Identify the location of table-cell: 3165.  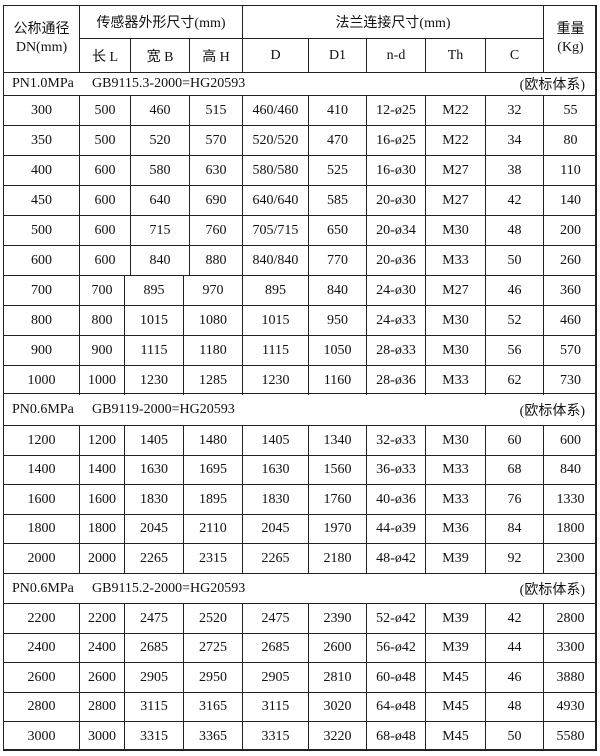
(212, 706).